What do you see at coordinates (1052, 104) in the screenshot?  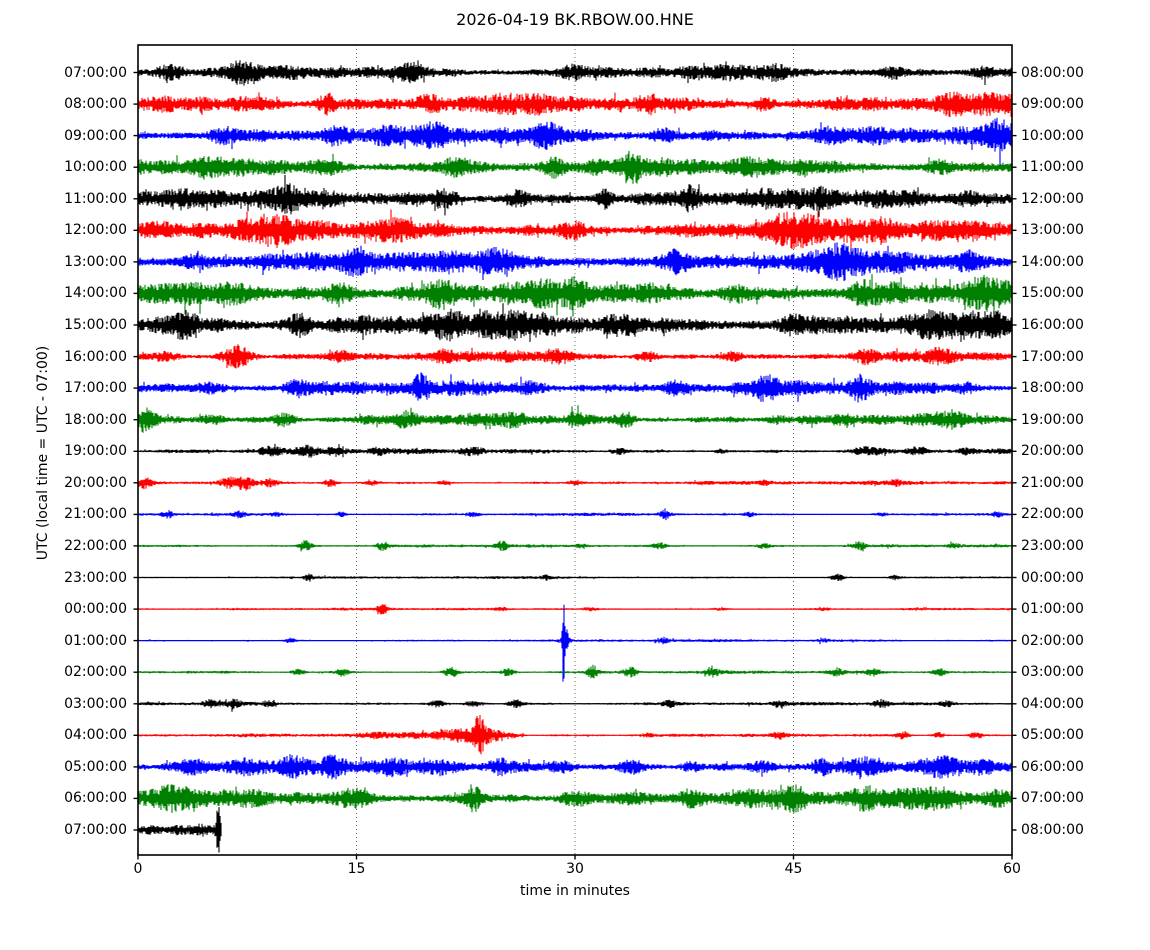 I see `row-end-time-label: 09:00:00` at bounding box center [1052, 104].